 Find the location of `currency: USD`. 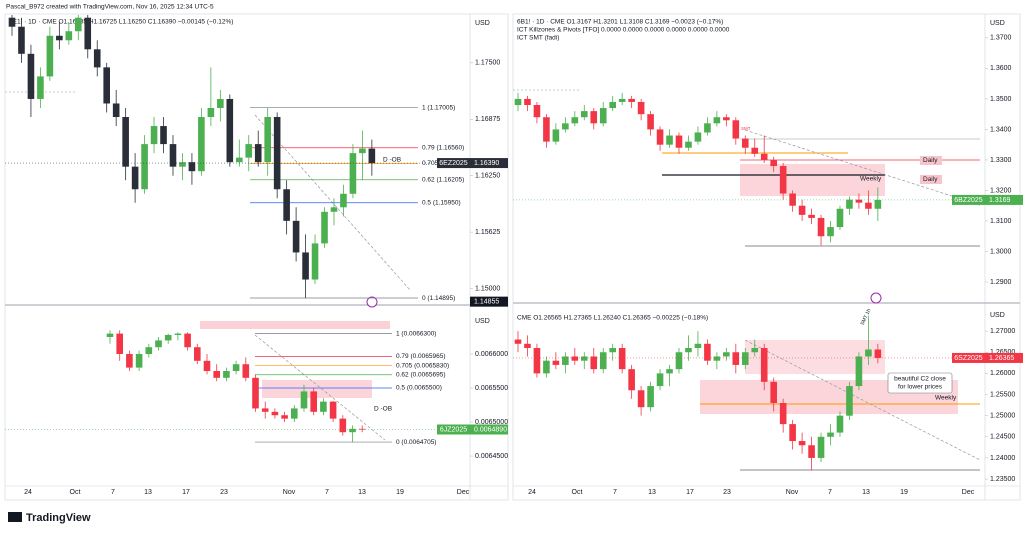

currency: USD is located at coordinates (482, 23).